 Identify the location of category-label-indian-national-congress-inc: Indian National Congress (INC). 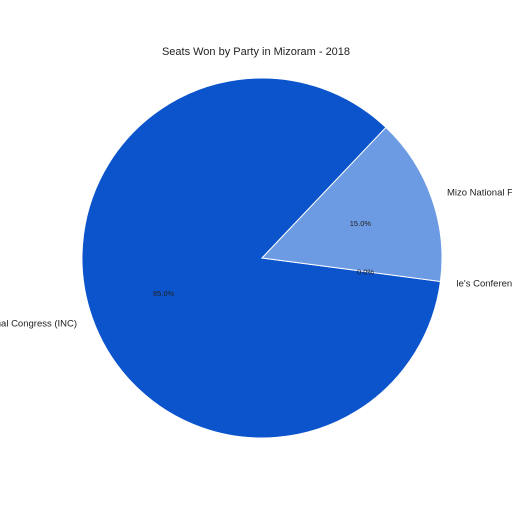
(38, 323).